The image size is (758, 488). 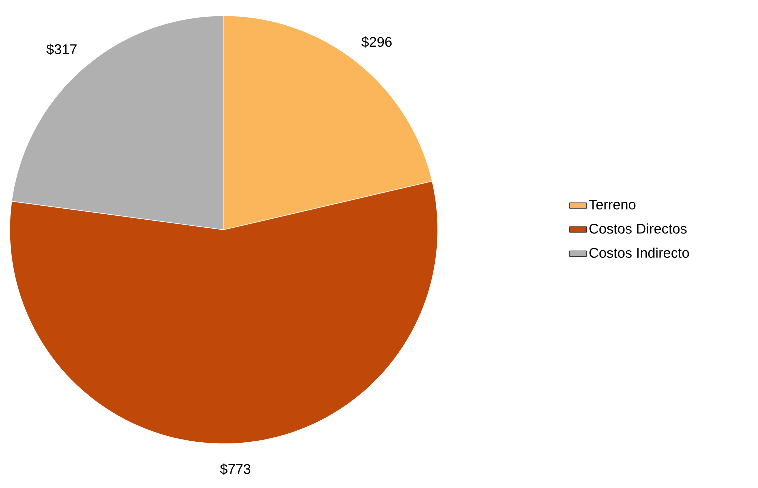 What do you see at coordinates (61, 50) in the screenshot?
I see `data-label: $317` at bounding box center [61, 50].